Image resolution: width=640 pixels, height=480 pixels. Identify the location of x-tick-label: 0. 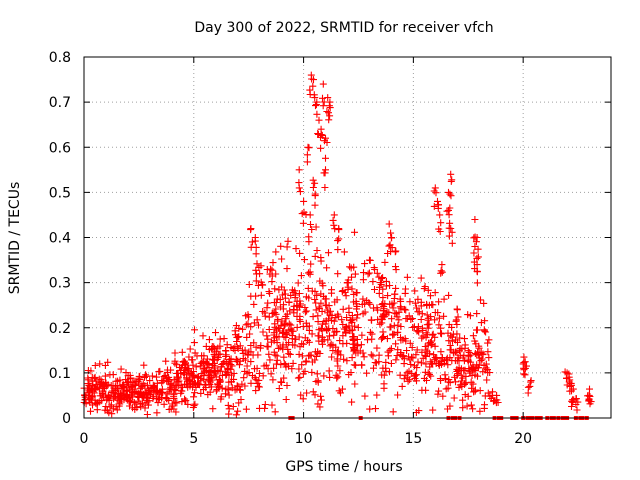
(84, 439).